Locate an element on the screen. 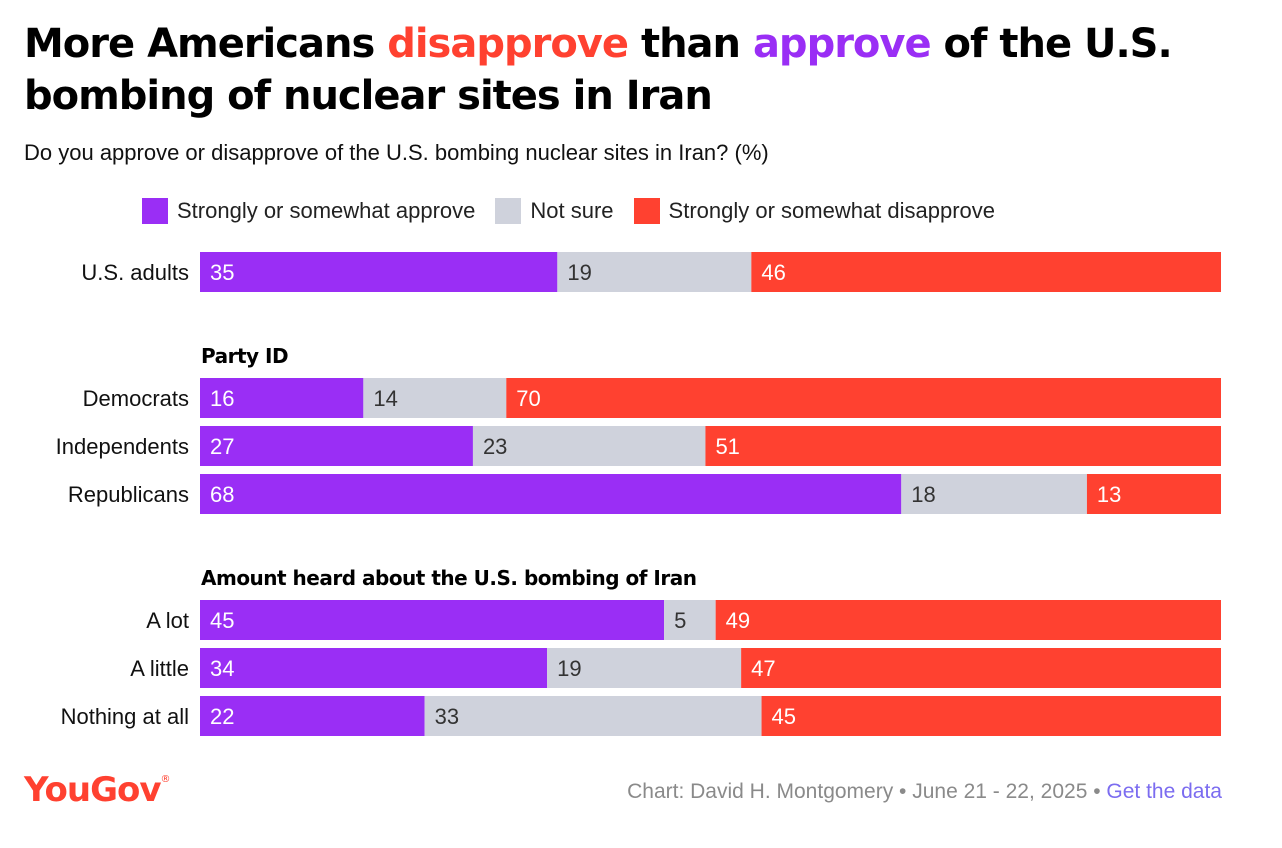 This screenshot has height=848, width=1282. data-label-not-sure: 14 is located at coordinates (385, 398).